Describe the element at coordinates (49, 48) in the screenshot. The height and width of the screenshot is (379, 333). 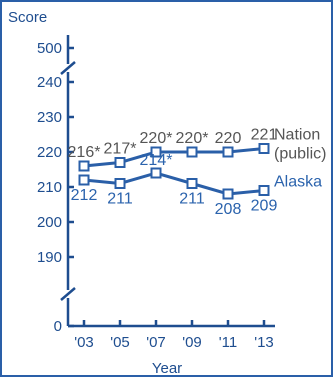
I see `y-tick-top-label: 500` at that location.